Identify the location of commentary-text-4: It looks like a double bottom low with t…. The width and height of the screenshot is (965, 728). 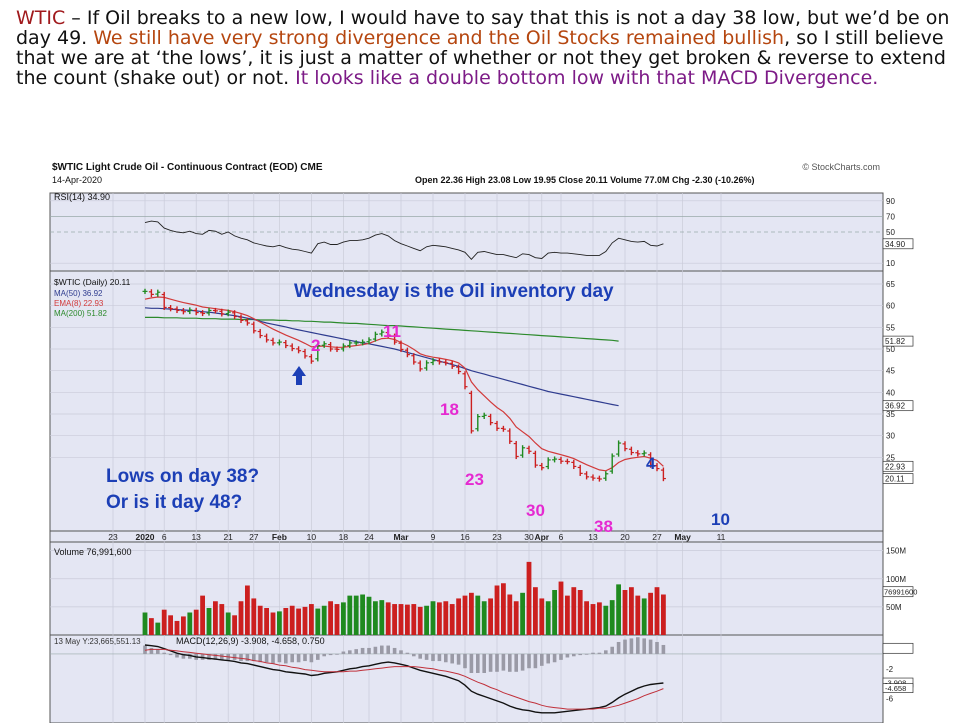
(587, 78).